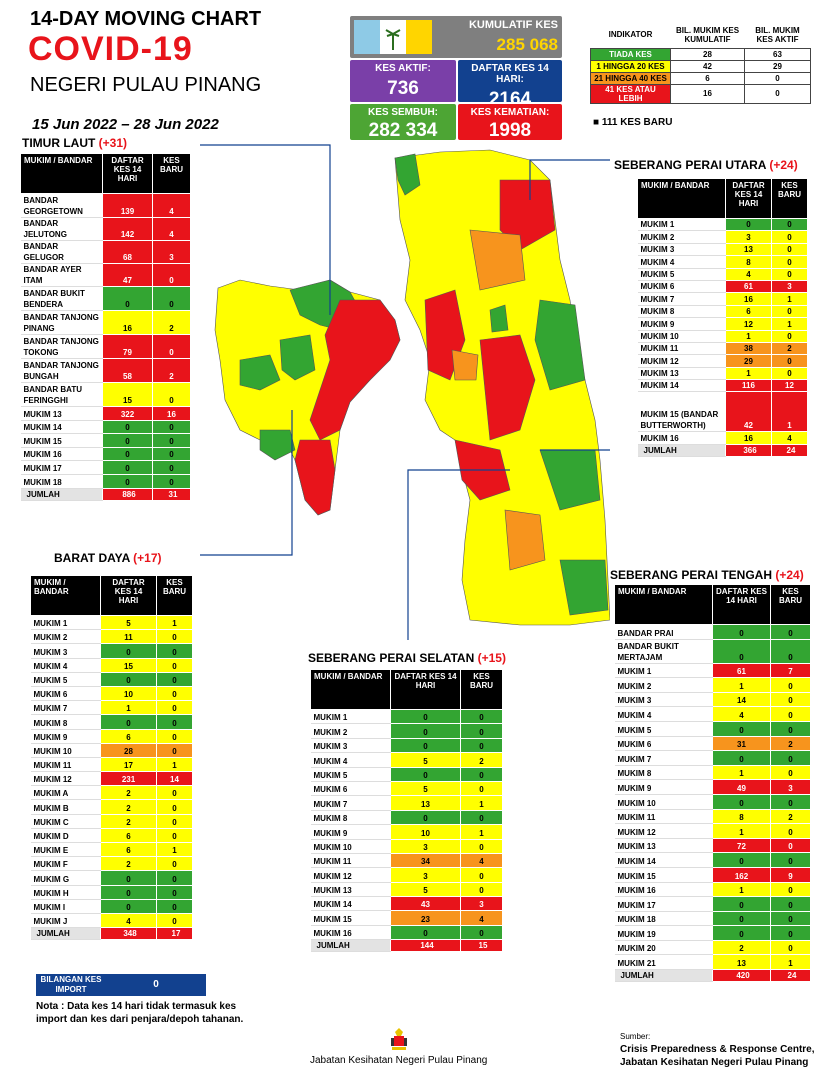 Image resolution: width=840 pixels, height=1080 pixels. What do you see at coordinates (741, 787) in the screenshot?
I see `daftar-value: 49` at bounding box center [741, 787].